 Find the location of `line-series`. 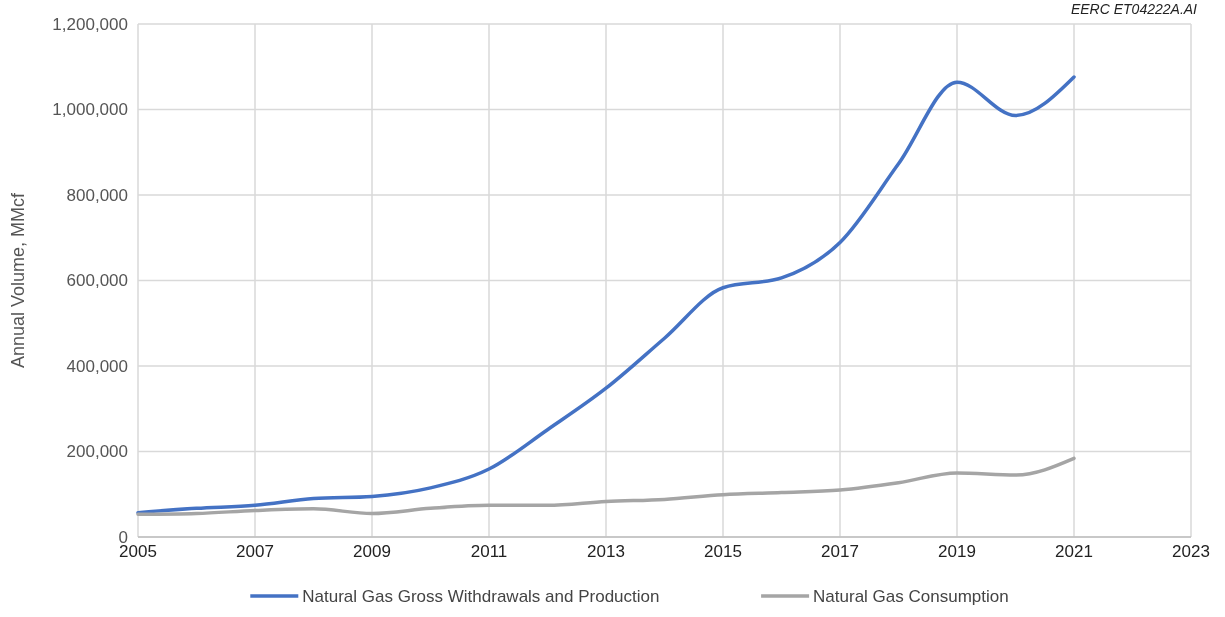

line-series is located at coordinates (606, 486).